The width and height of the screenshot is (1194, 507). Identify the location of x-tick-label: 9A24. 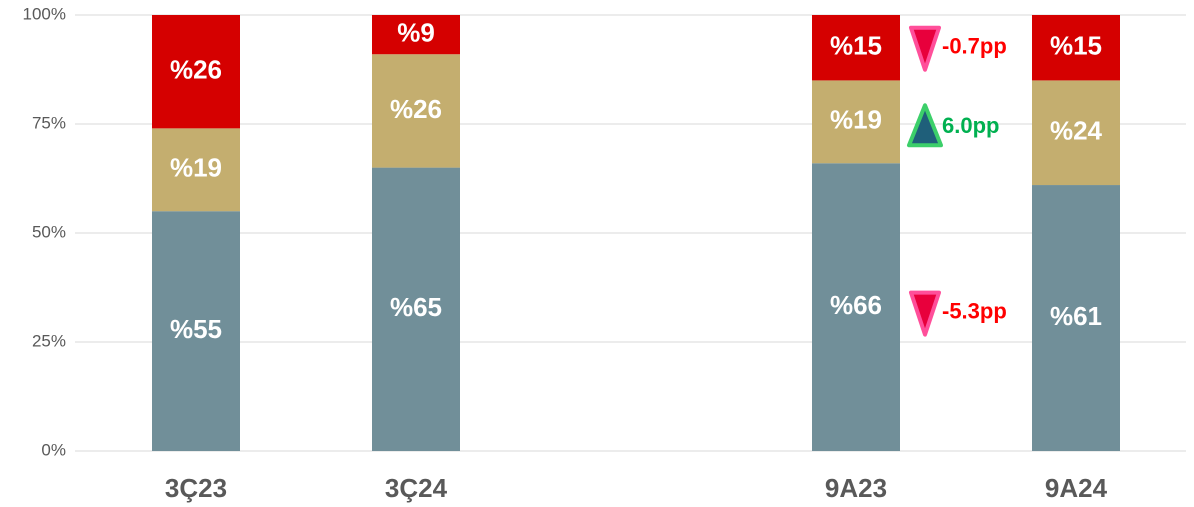
(1076, 488).